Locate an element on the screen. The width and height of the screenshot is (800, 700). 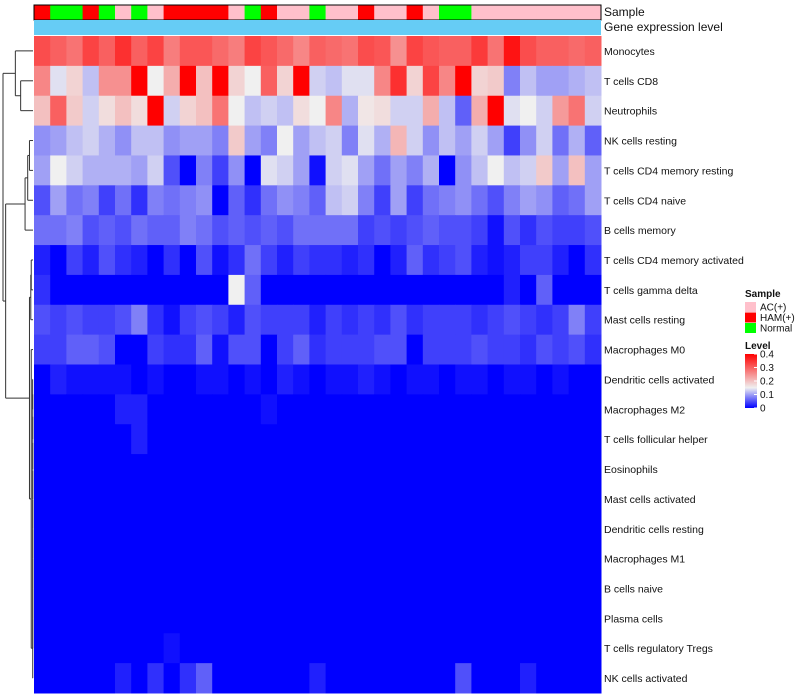
row-label: Macrophages M0 is located at coordinates (644, 351).